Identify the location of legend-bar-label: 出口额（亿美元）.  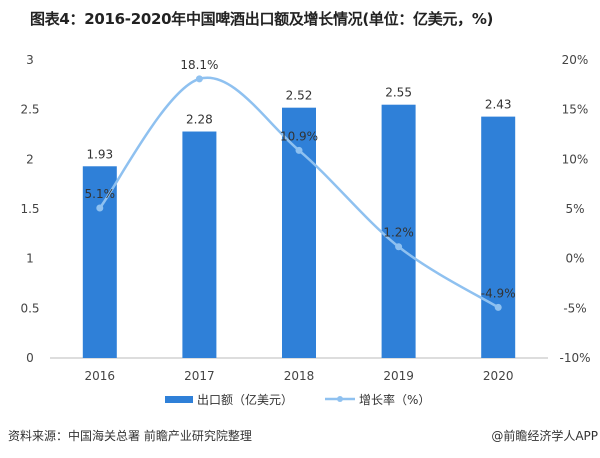
(245, 399).